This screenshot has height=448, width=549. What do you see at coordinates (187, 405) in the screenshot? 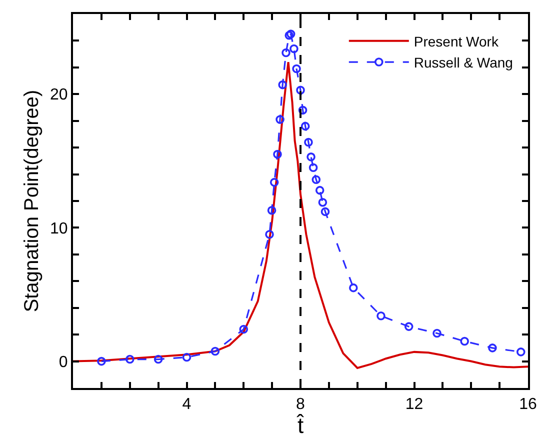
I see `x-tick-label: 4` at bounding box center [187, 405].